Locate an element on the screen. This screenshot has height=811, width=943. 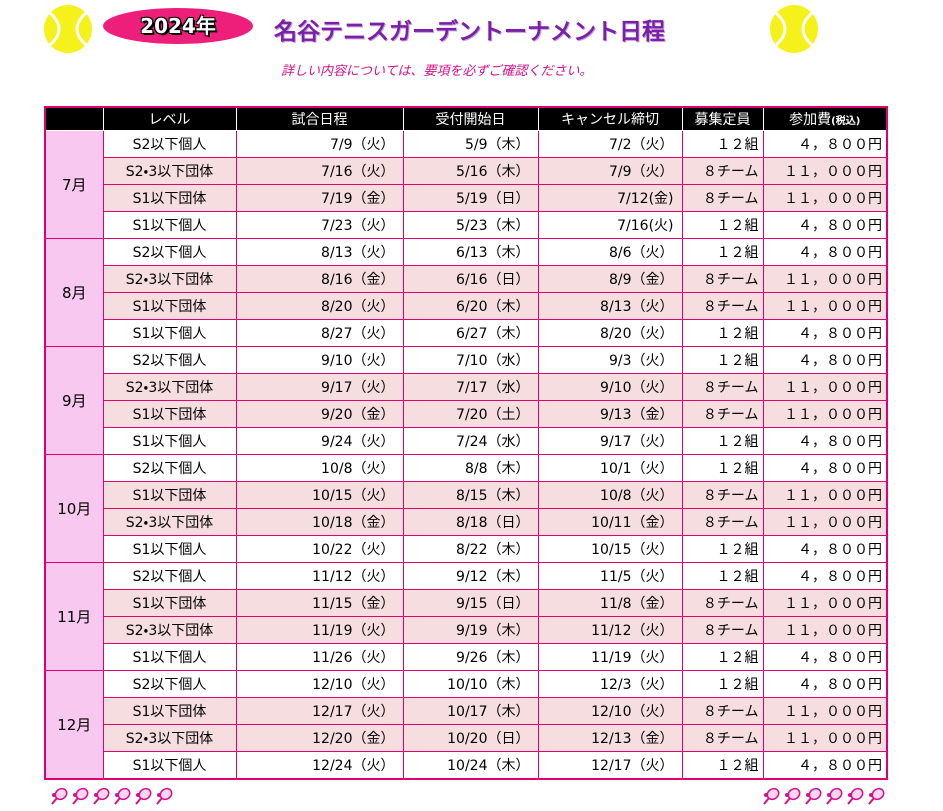
table-cell: 9/19（木） is located at coordinates (470, 630).